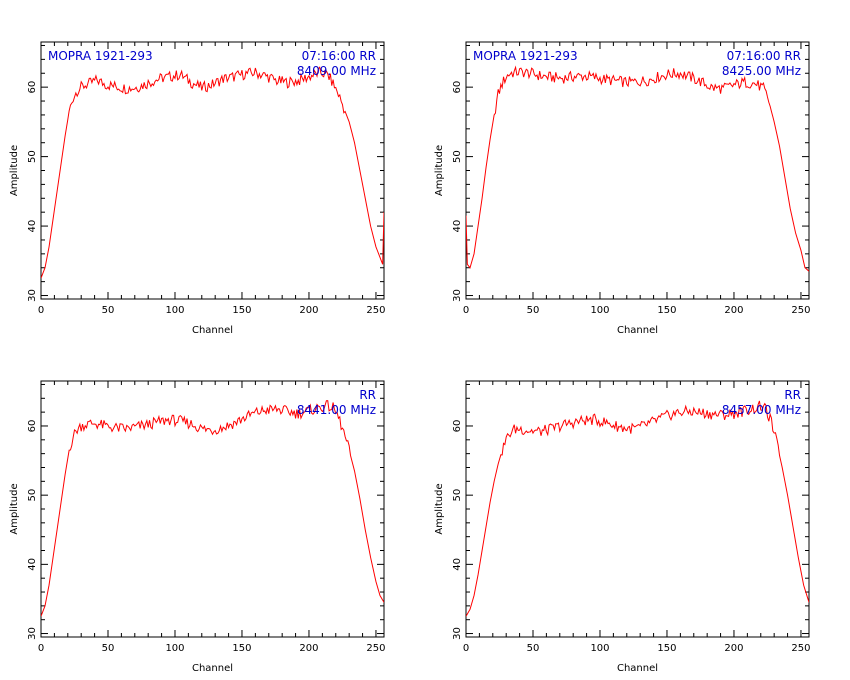 The width and height of the screenshot is (850, 680). Describe the element at coordinates (336, 410) in the screenshot. I see `frequency-label: 8441.00 MHz` at that location.